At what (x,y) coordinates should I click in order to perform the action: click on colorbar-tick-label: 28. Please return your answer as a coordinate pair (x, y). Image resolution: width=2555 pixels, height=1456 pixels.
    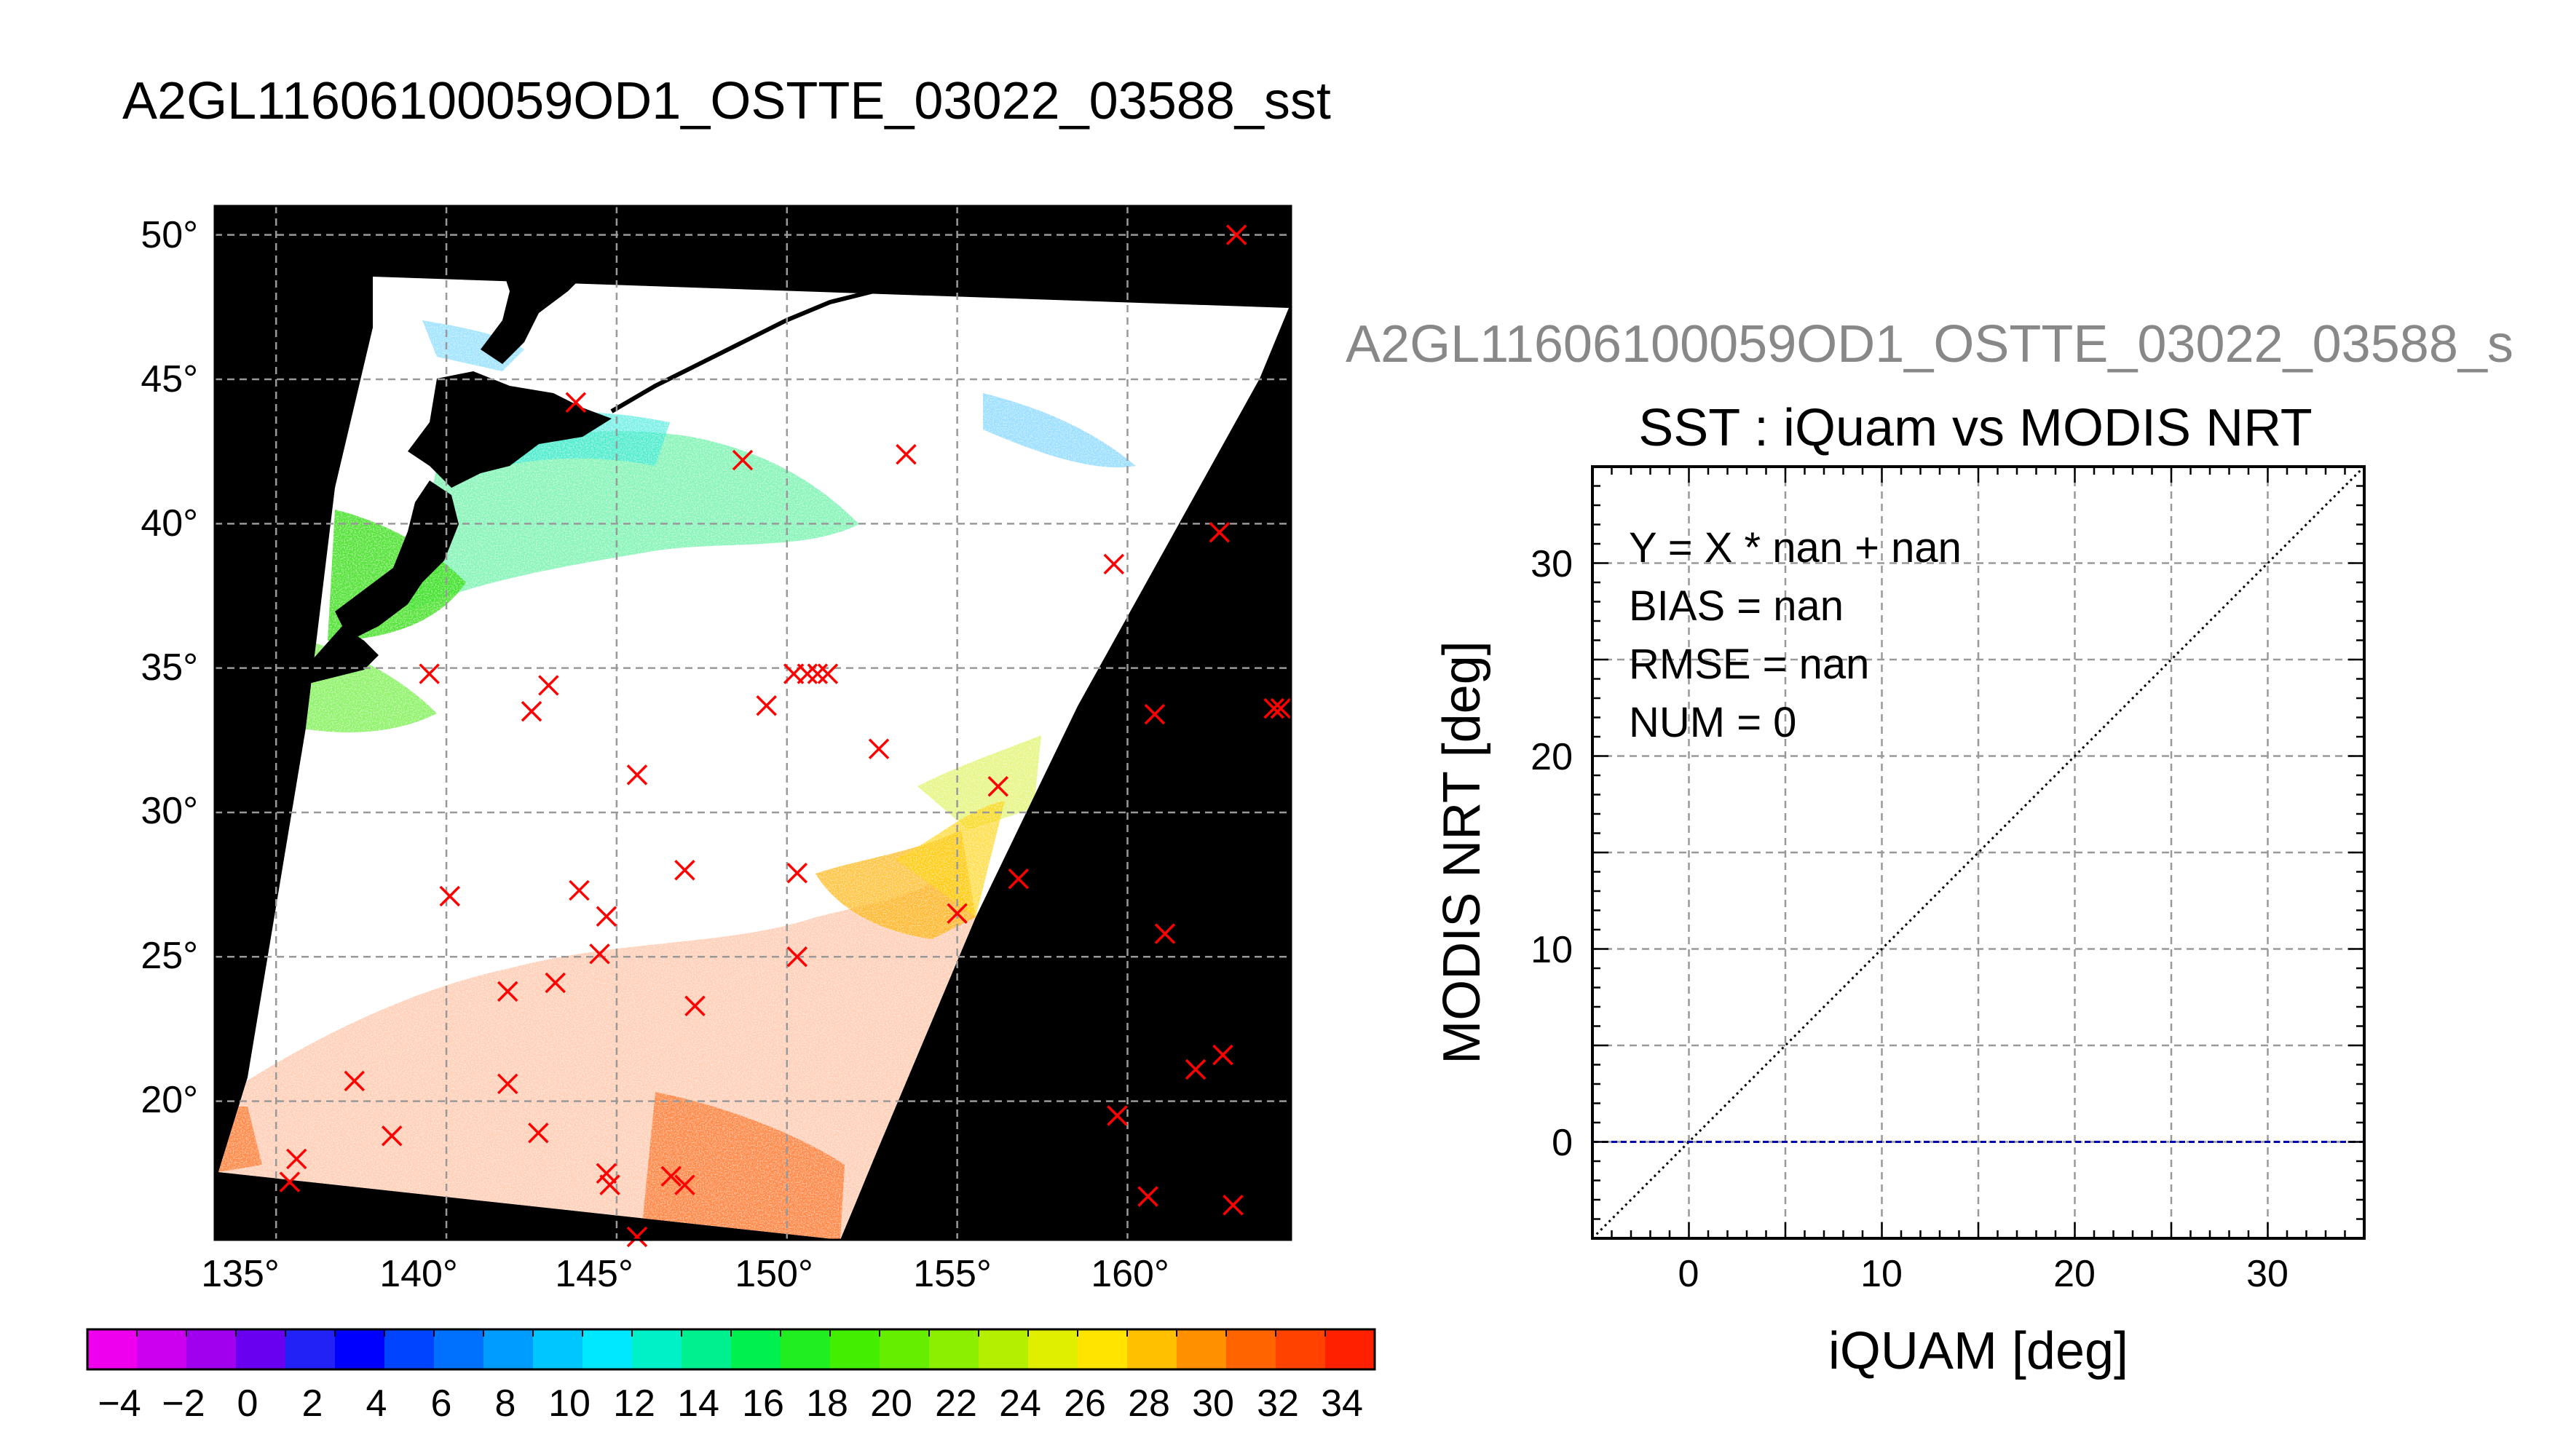
    Looking at the image, I should click on (1149, 1403).